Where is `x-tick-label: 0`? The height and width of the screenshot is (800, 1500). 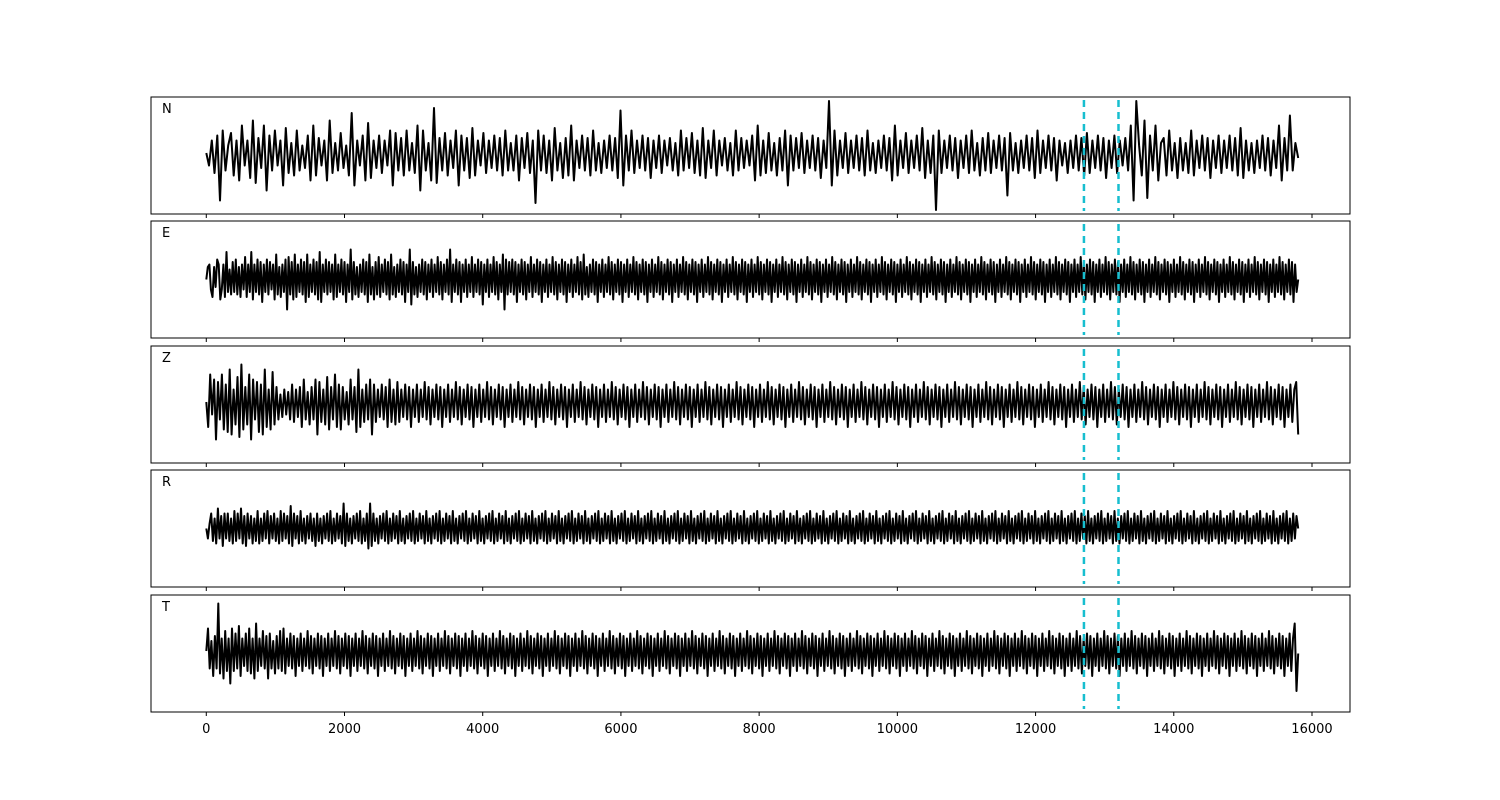 x-tick-label: 0 is located at coordinates (206, 729).